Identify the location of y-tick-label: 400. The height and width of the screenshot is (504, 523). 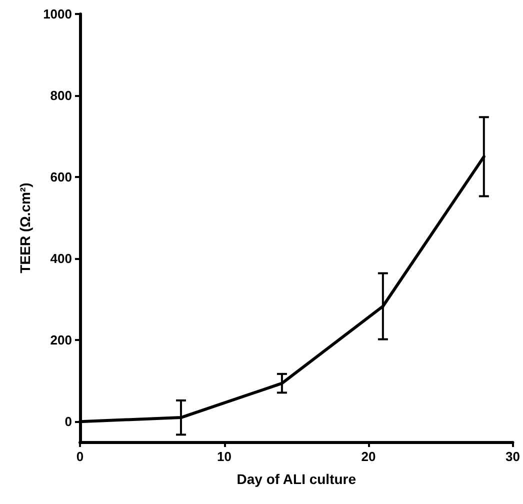
(61, 258).